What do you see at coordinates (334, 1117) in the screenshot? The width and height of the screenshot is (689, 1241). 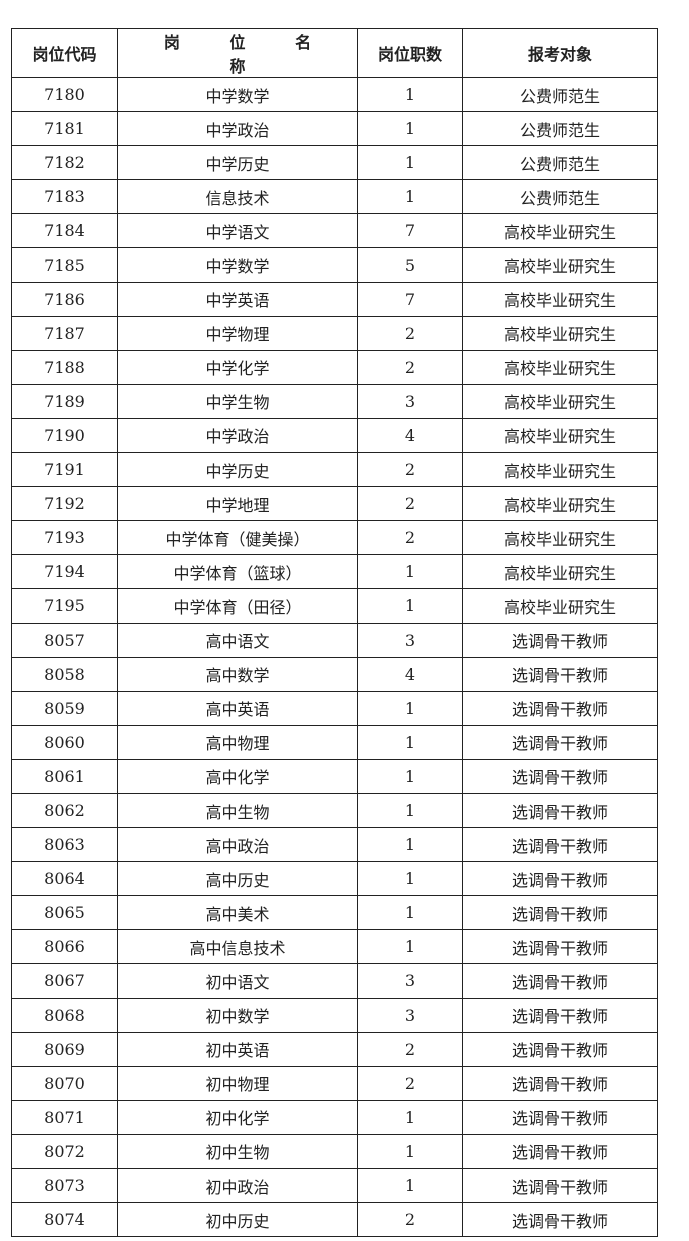 I see `table-row: 8071 初中化学 1 选调骨干教师` at bounding box center [334, 1117].